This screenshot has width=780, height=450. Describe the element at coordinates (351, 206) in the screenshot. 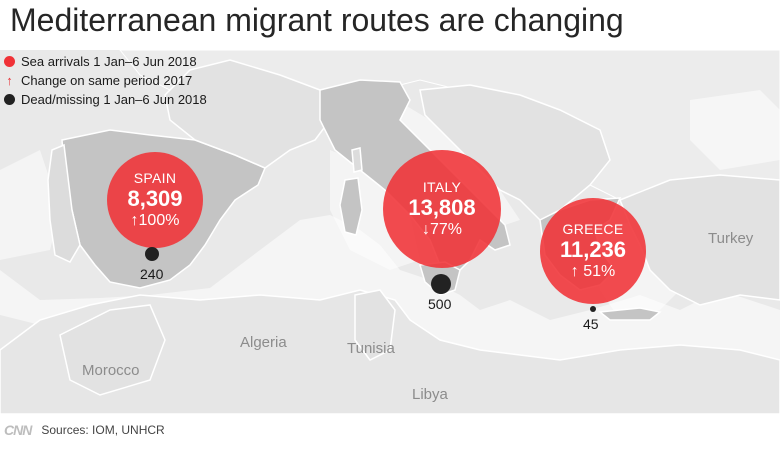

I see `sardinia-shape` at that location.